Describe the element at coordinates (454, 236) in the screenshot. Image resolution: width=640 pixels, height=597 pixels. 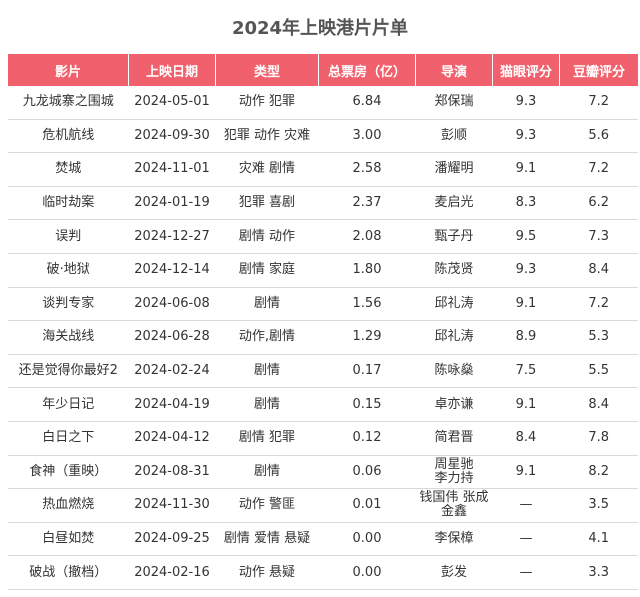
I see `cell-director: 甄子丹` at that location.